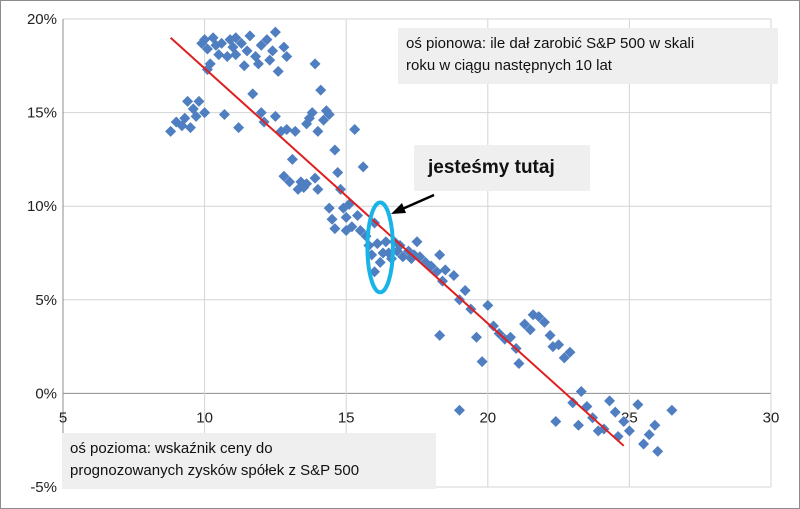 This screenshot has height=509, width=800. Describe the element at coordinates (509, 65) in the screenshot. I see `y-axis-note-line2: roku w ciągu następnych 10 lat` at that location.